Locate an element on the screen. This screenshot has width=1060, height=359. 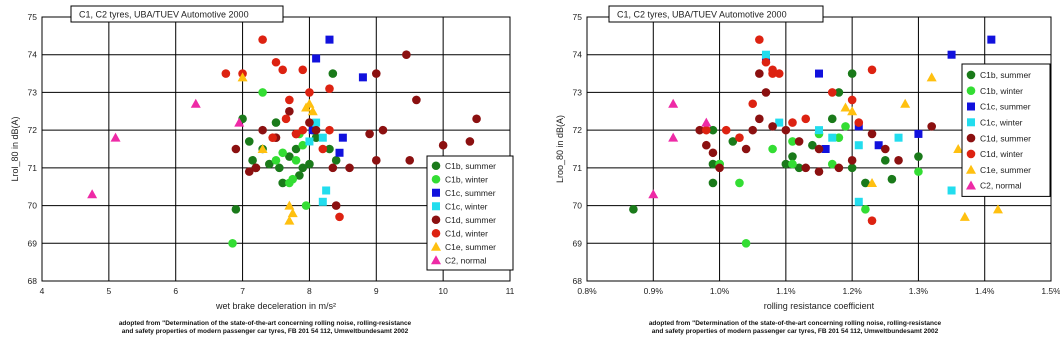
x-tick-label: 1.5% is located at coordinates (1050, 291).